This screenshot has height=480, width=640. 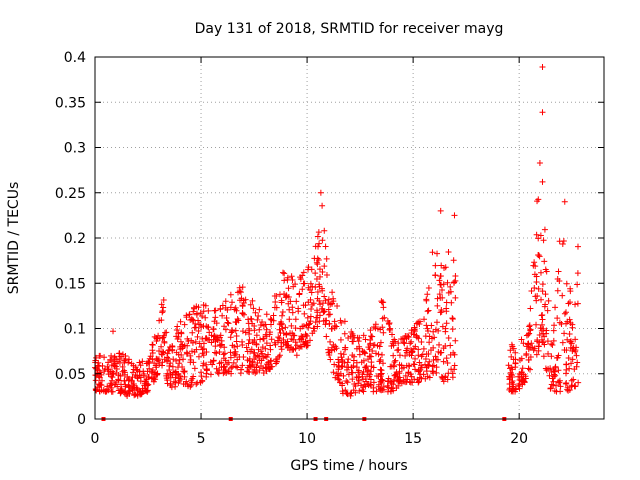 What do you see at coordinates (75, 58) in the screenshot?
I see `y-tick-label: 0.4` at bounding box center [75, 58].